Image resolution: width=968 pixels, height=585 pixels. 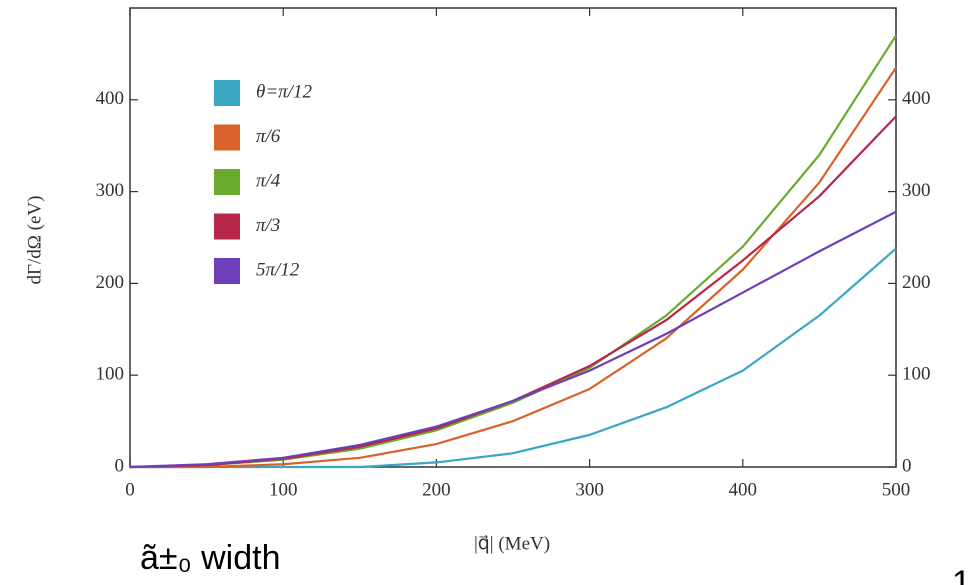 What do you see at coordinates (284, 91) in the screenshot?
I see `legend-label: θ=π/12` at bounding box center [284, 91].